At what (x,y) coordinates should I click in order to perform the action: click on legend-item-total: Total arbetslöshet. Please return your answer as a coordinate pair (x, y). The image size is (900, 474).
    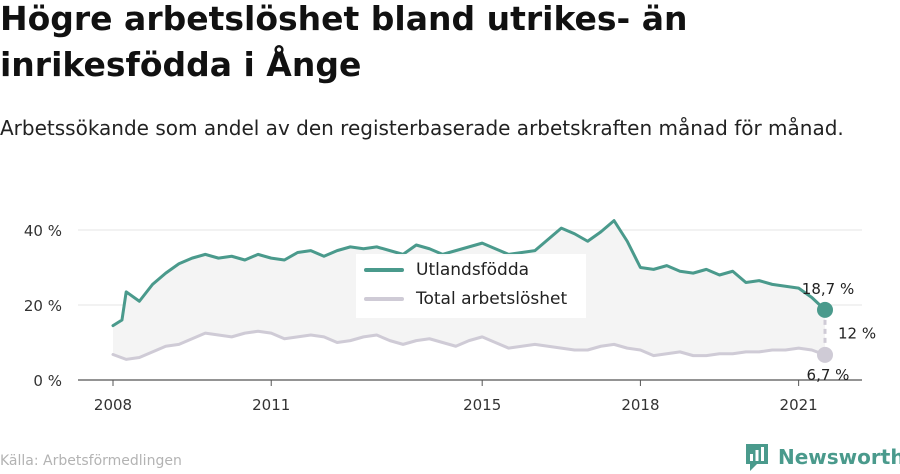
    Looking at the image, I should click on (465, 299).